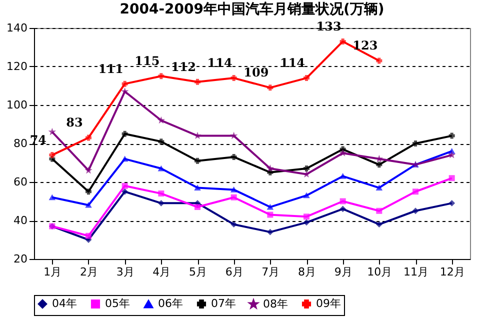  I want to click on legend-label: 09年, so click(328, 303).